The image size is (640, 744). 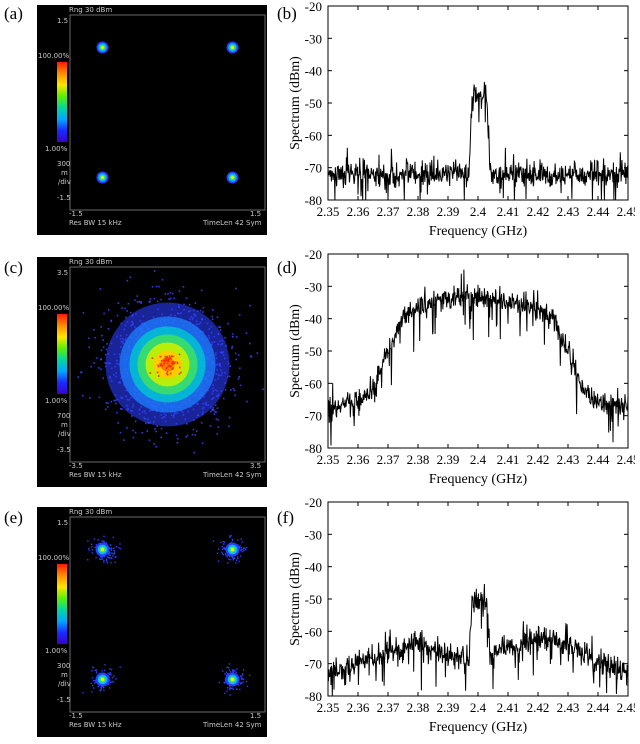 I want to click on ymax-label: 3.5, so click(x=63, y=273).